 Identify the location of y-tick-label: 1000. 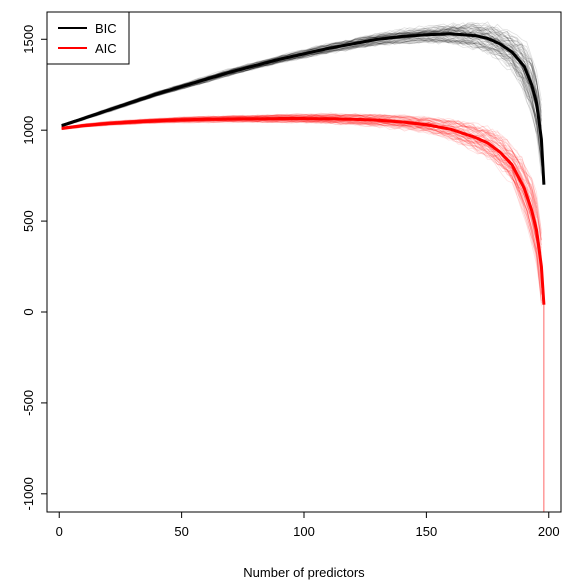
(28, 130).